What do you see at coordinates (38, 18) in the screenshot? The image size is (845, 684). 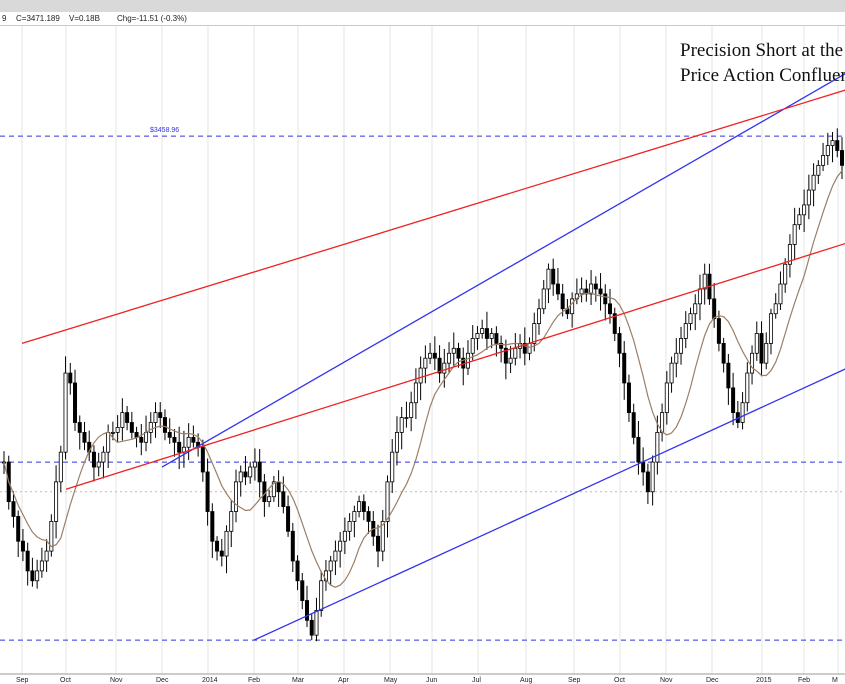 I see `close-value: C=3471.189` at bounding box center [38, 18].